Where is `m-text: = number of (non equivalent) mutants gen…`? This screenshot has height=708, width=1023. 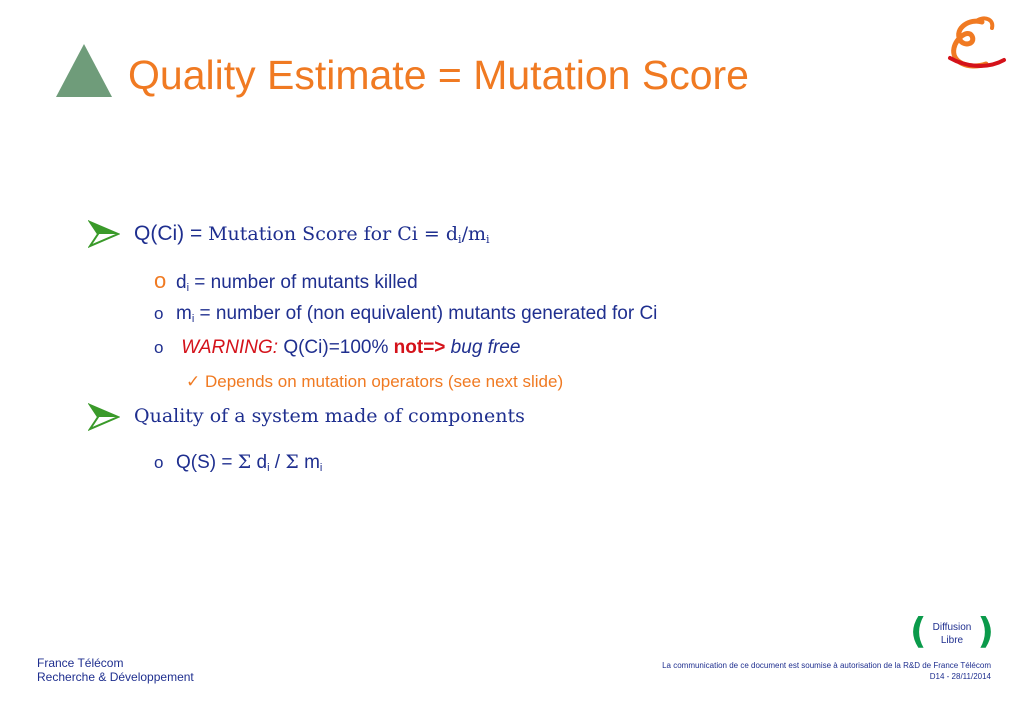 m-text: = number of (non equivalent) mutants gen… is located at coordinates (426, 313).